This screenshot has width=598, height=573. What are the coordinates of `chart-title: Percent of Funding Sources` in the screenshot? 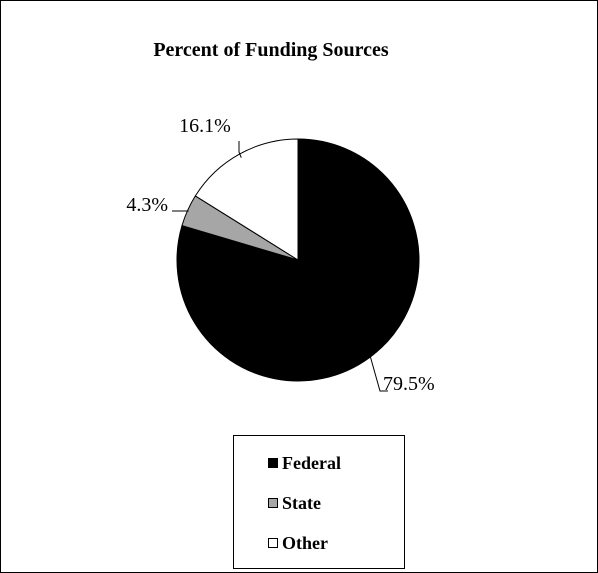 It's located at (271, 50).